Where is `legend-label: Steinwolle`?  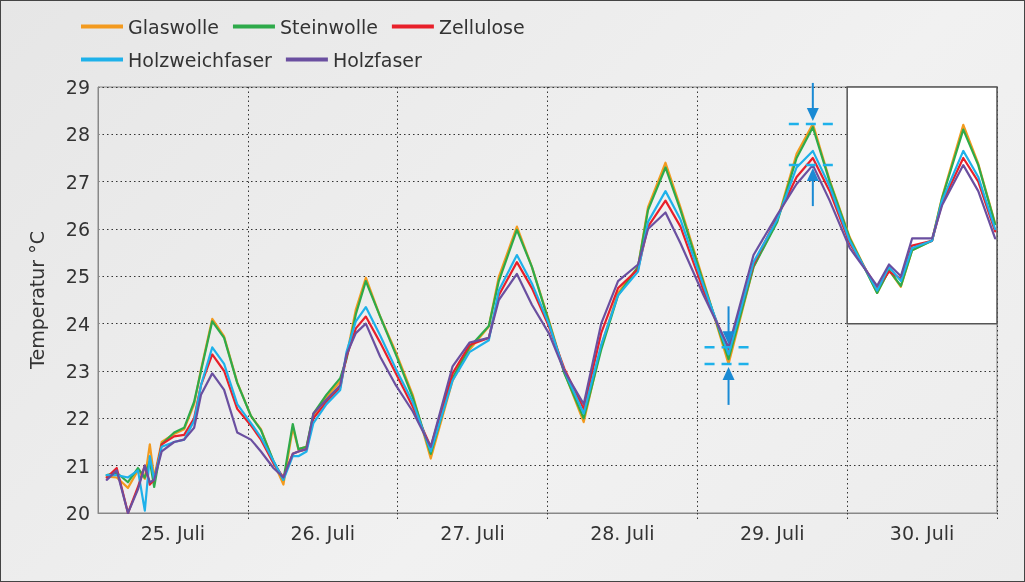 legend-label: Steinwolle is located at coordinates (328, 26).